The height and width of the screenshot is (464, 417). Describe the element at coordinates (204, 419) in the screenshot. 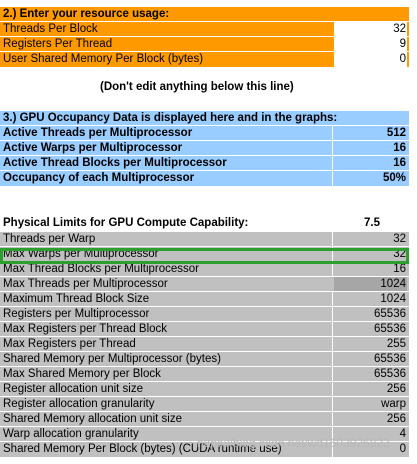

I see `limits-row: Shared Memory allocation unit size 256` at that location.